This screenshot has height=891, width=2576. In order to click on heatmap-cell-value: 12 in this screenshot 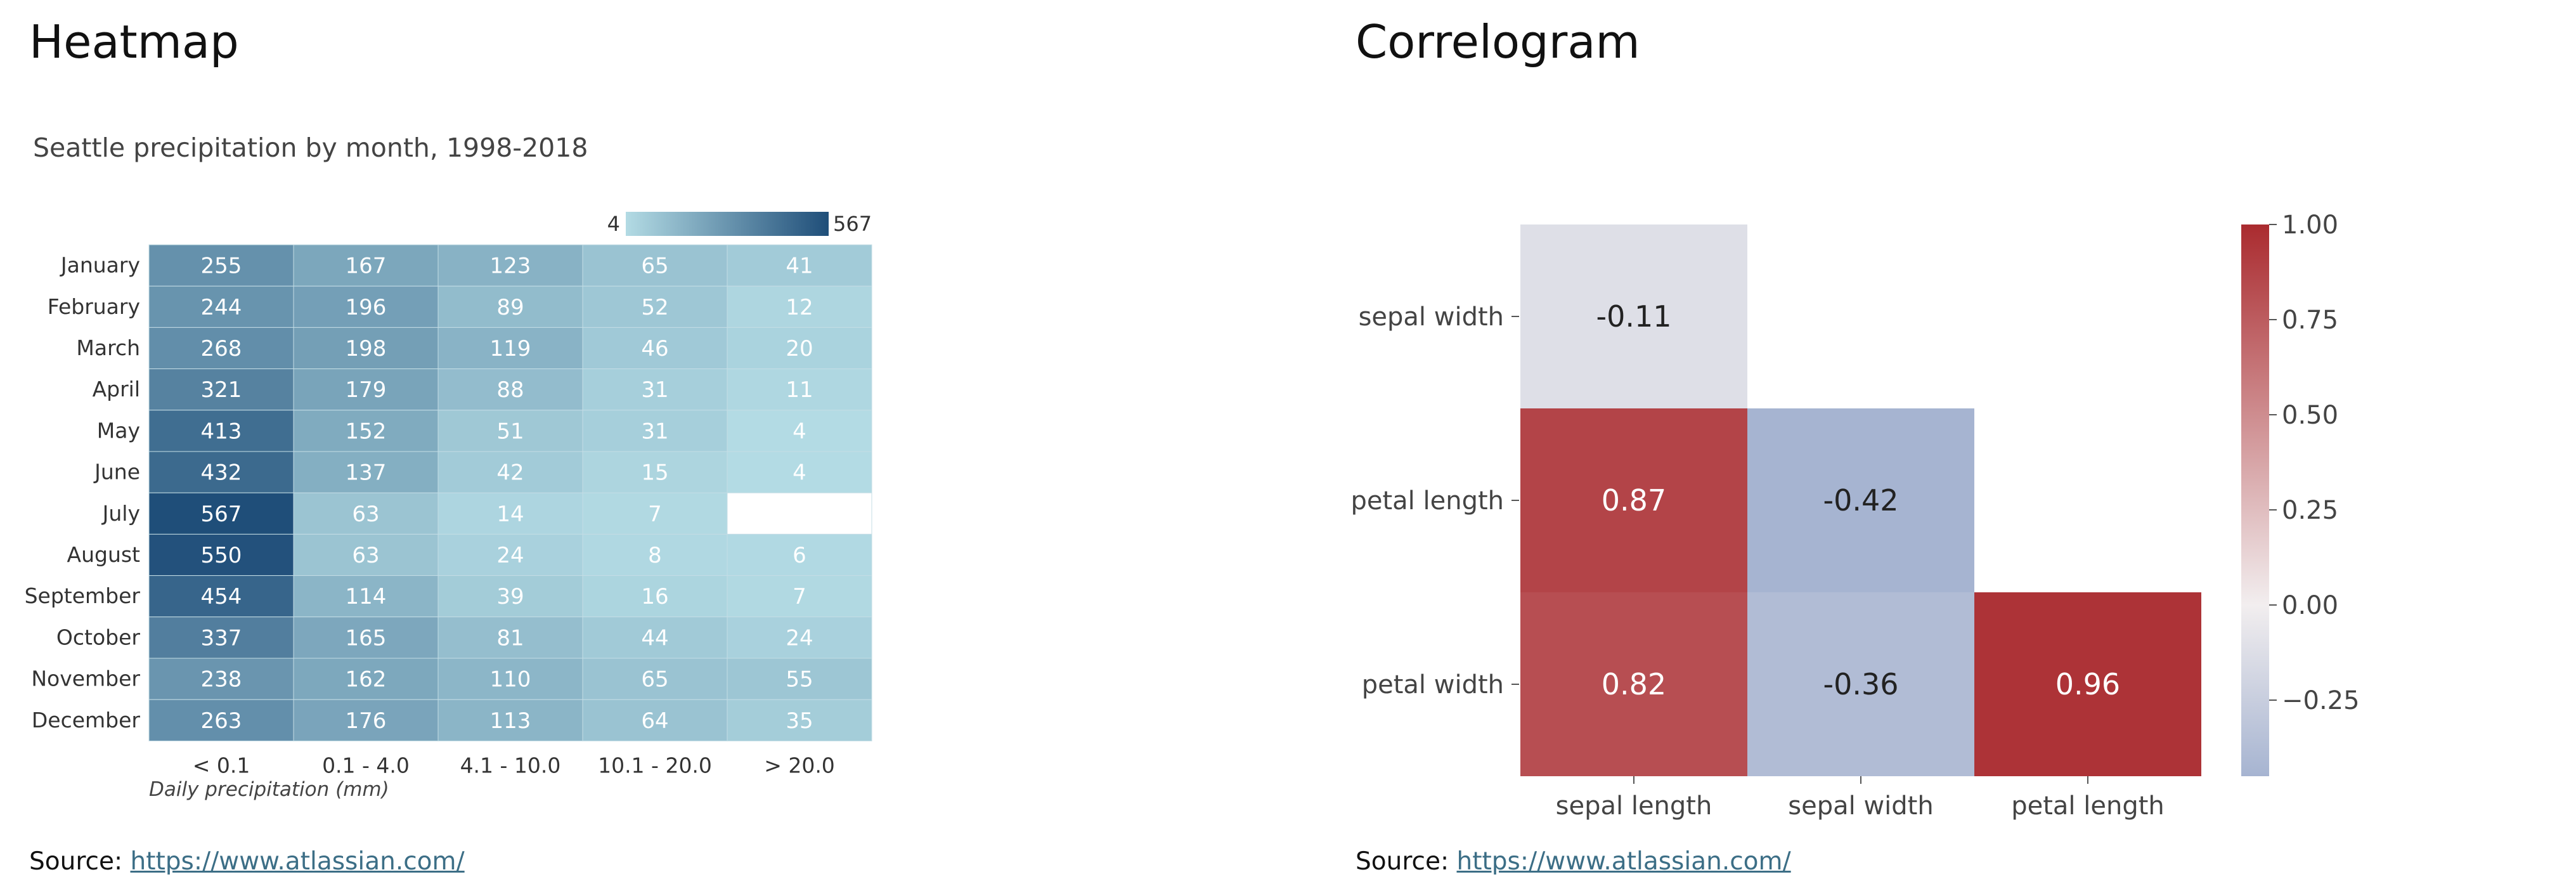, I will do `click(799, 307)`.